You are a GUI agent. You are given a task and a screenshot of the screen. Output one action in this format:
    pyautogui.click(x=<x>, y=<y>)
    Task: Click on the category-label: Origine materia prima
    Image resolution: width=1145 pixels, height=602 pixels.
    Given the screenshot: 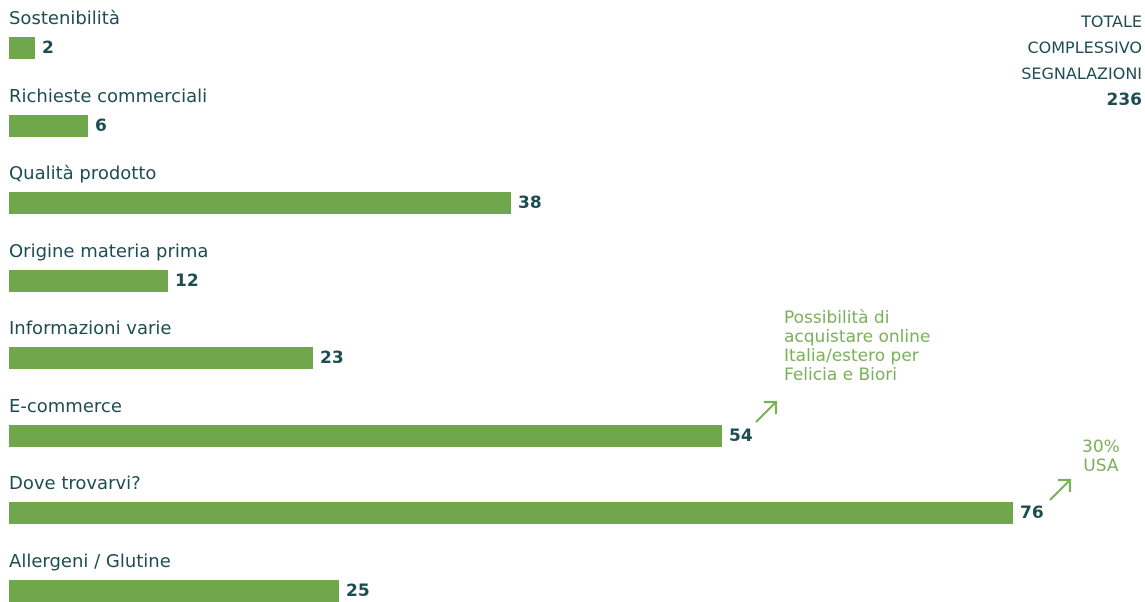 What is the action you would take?
    pyautogui.click(x=109, y=251)
    